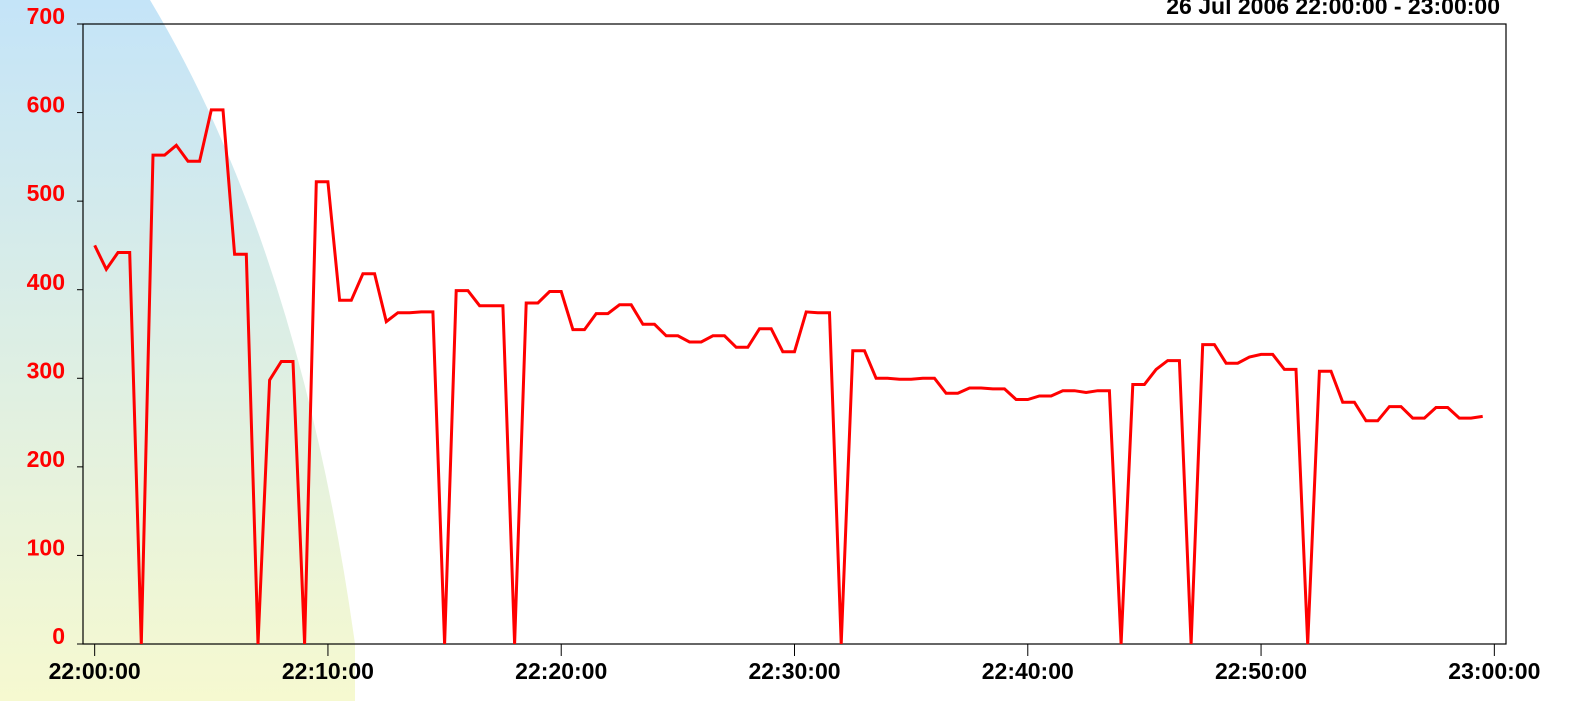 The image size is (1574, 706). I want to click on x-tick-label: 22:10:00, so click(328, 671).